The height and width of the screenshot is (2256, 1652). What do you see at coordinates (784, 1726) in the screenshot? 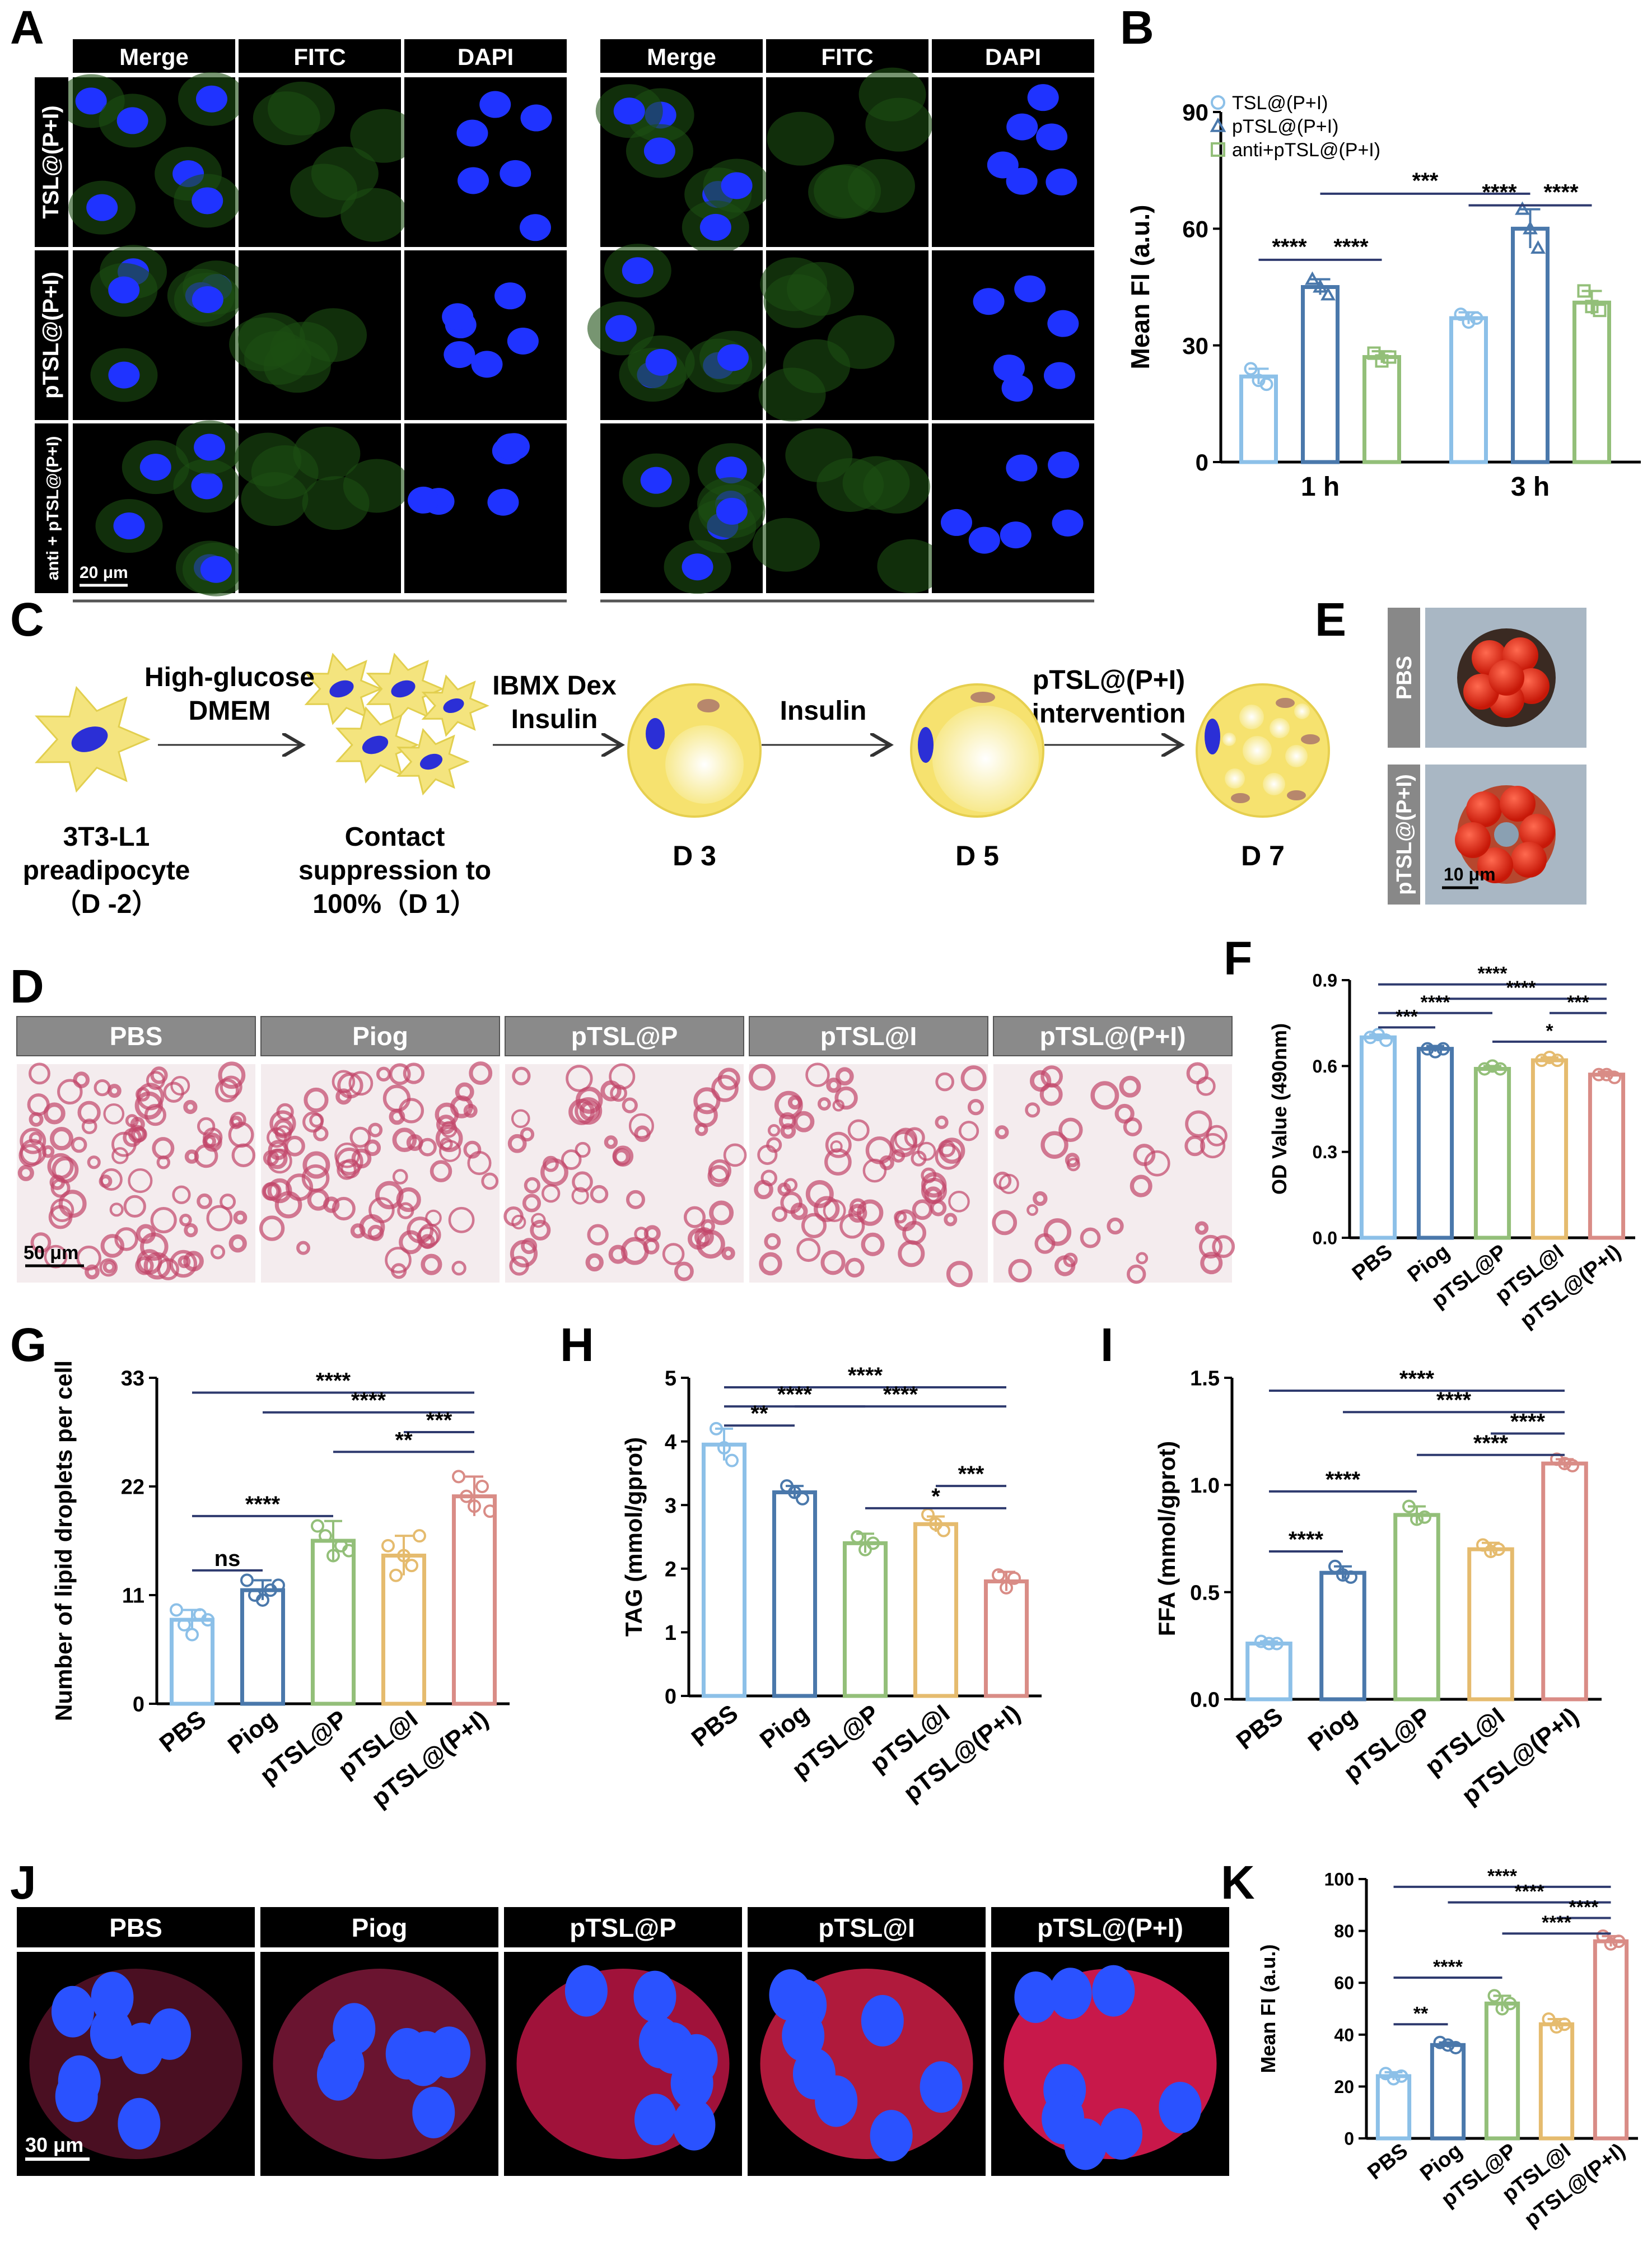
I see `x-category-label: Piog` at bounding box center [784, 1726].